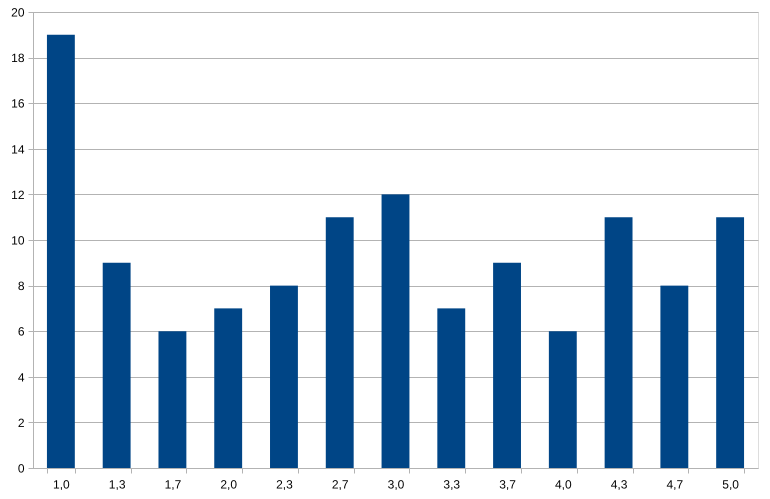  What do you see at coordinates (396, 485) in the screenshot?
I see `x-tick-label: 3,0` at bounding box center [396, 485].